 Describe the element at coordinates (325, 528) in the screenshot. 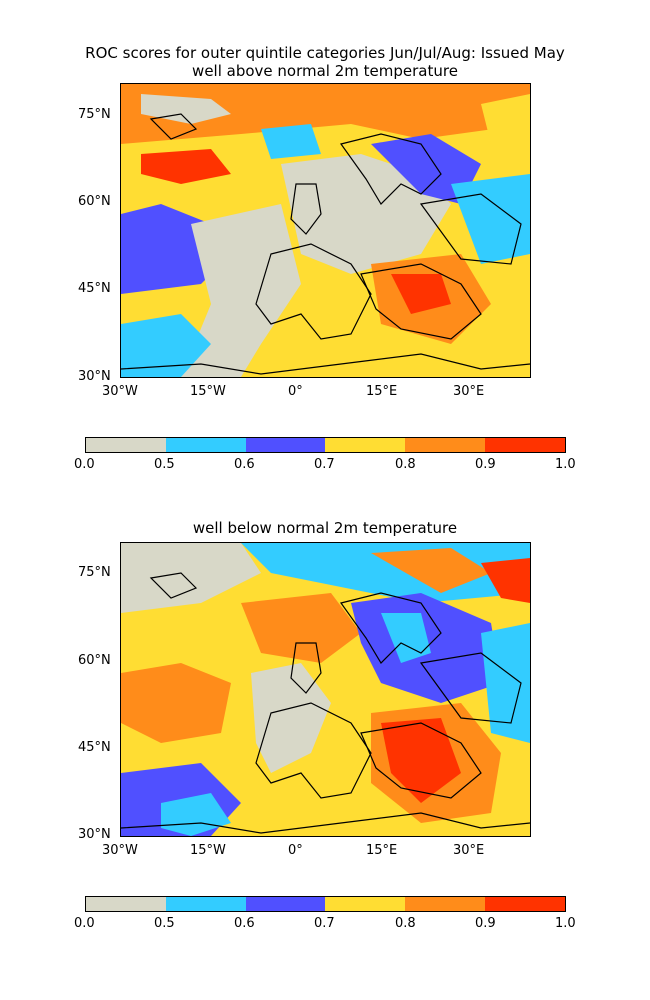

I see `panel-2-title: well below normal 2m temperature` at that location.